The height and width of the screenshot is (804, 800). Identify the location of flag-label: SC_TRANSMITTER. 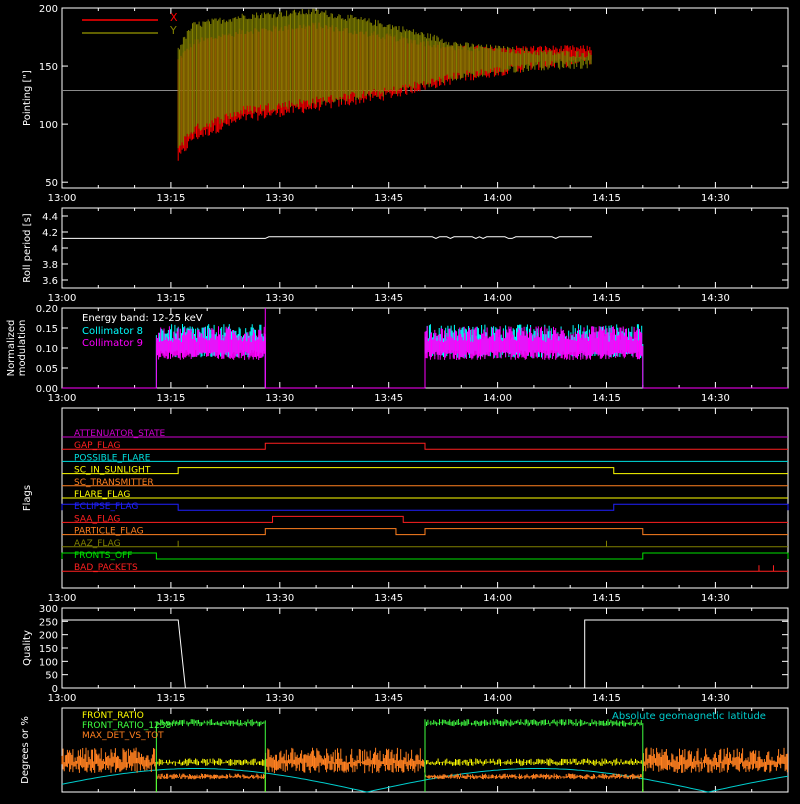
(114, 483).